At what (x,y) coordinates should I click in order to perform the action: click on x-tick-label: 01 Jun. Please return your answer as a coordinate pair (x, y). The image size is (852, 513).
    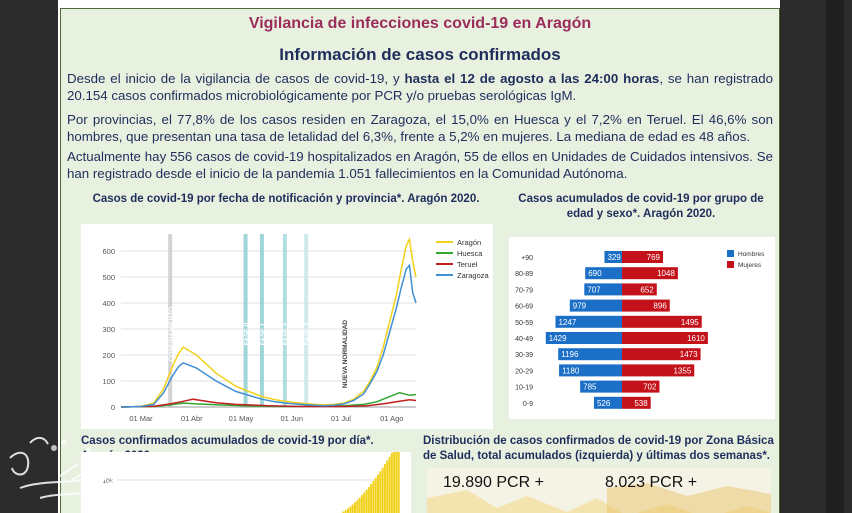
    Looking at the image, I should click on (292, 418).